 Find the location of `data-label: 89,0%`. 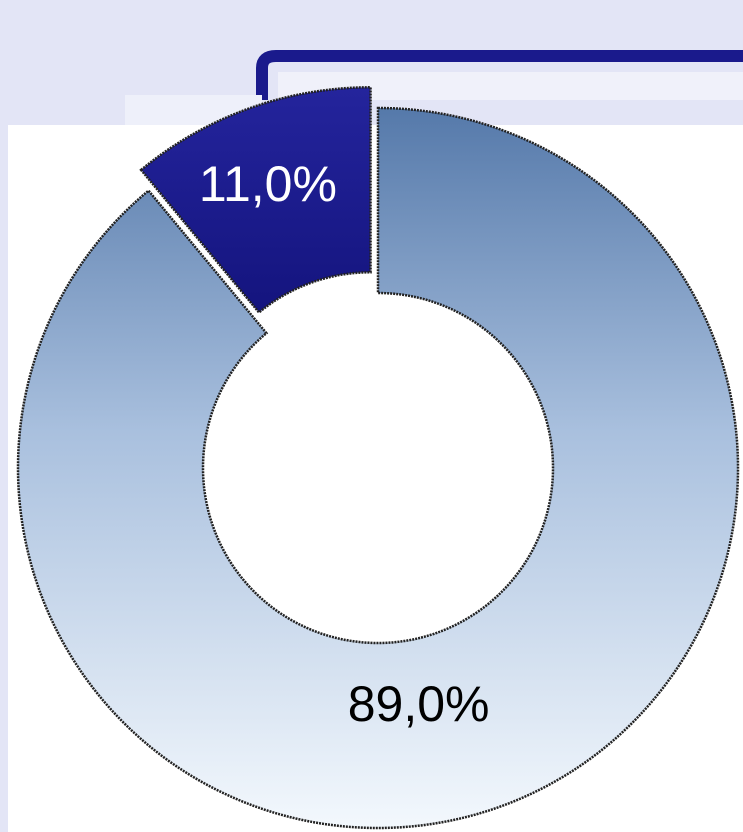

data-label: 89,0% is located at coordinates (419, 704).